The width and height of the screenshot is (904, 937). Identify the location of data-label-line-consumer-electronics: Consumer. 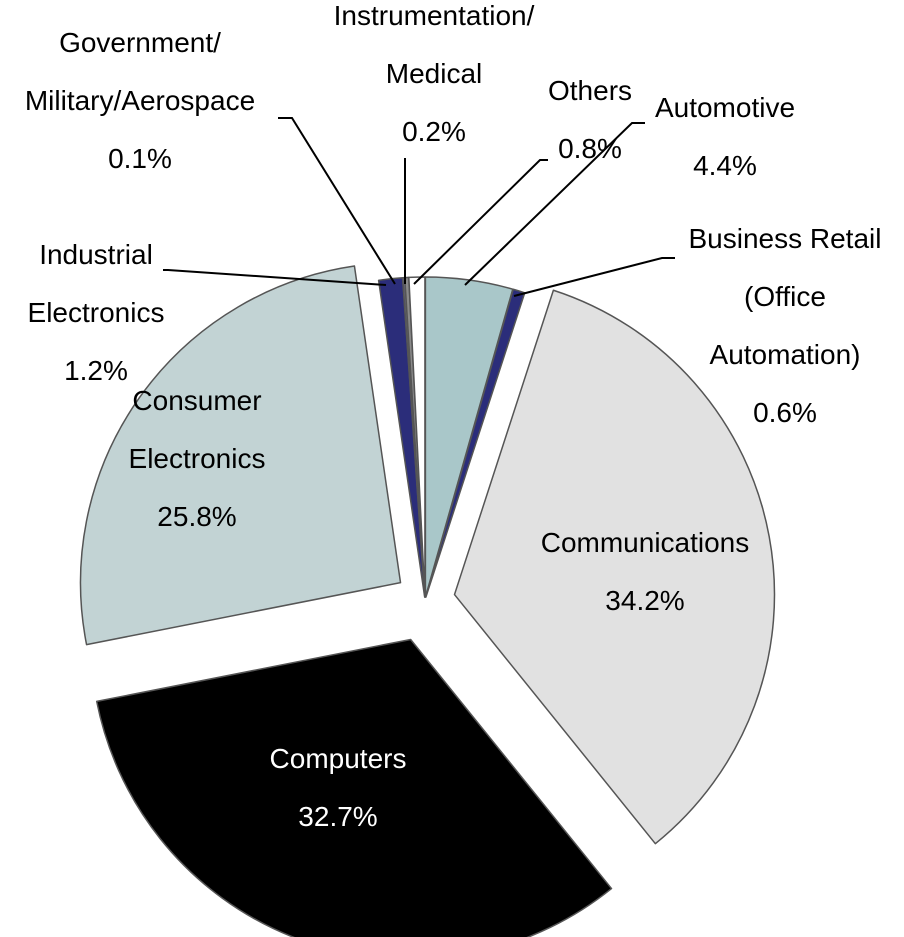
(196, 400).